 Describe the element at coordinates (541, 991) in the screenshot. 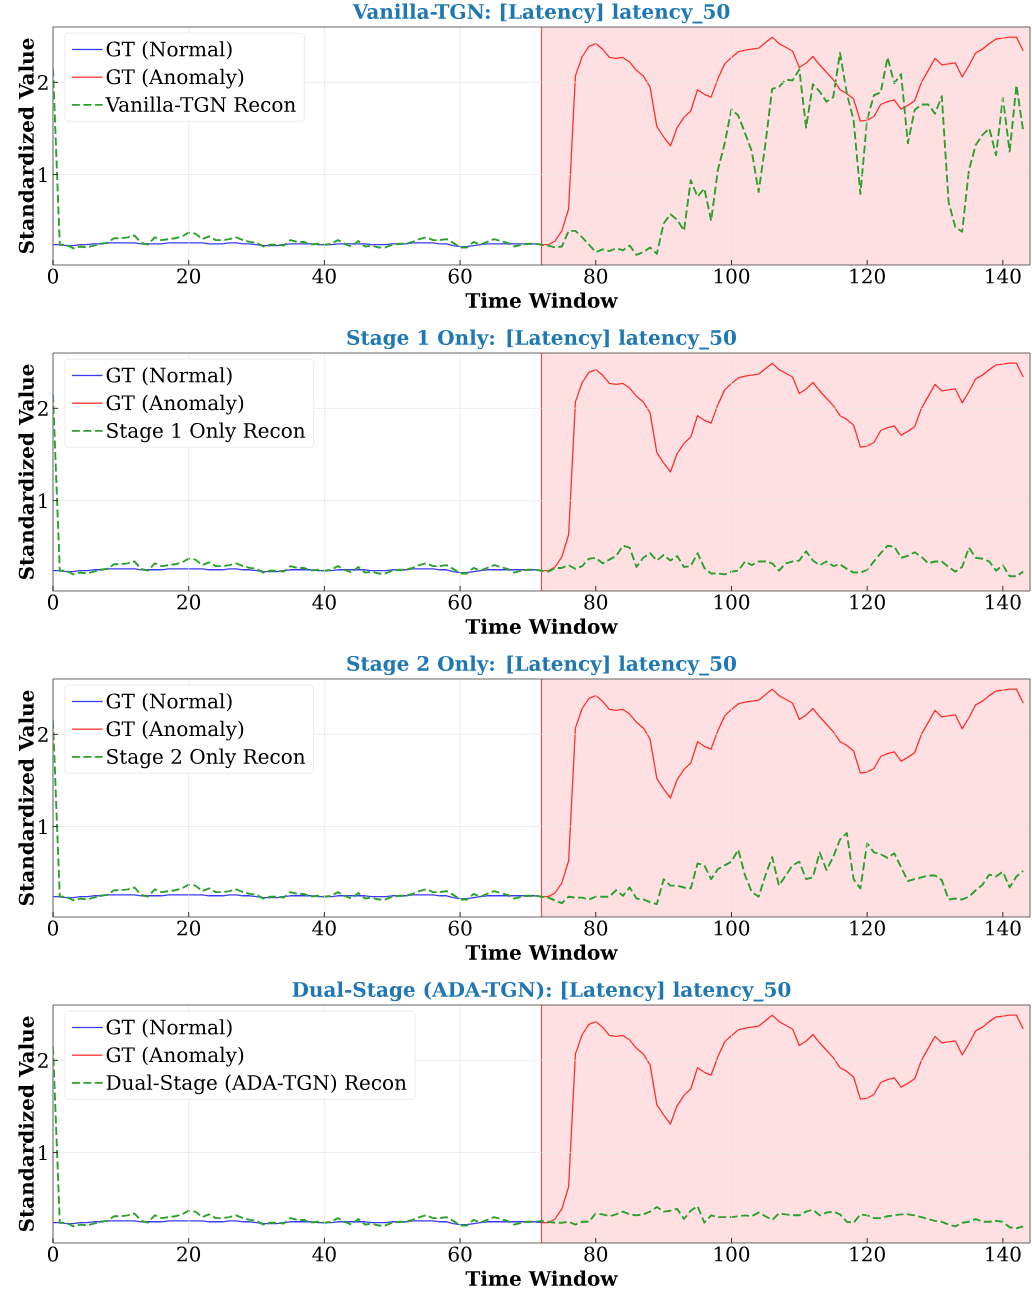

I see `chart-title: Dual-Stage (ADA-TGN): [Latency] latency_50` at that location.